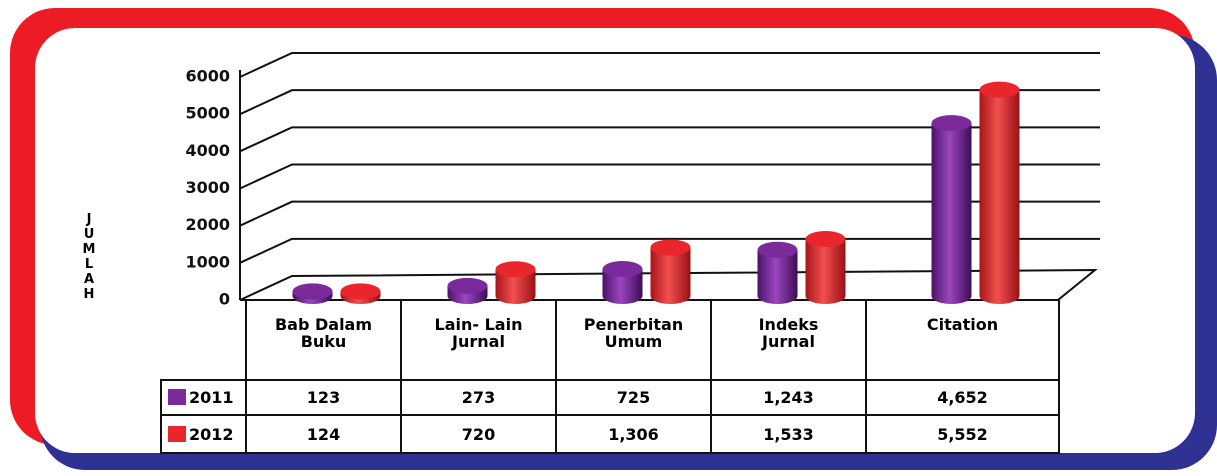  I want to click on y-tick-label: 1000, so click(207, 261).